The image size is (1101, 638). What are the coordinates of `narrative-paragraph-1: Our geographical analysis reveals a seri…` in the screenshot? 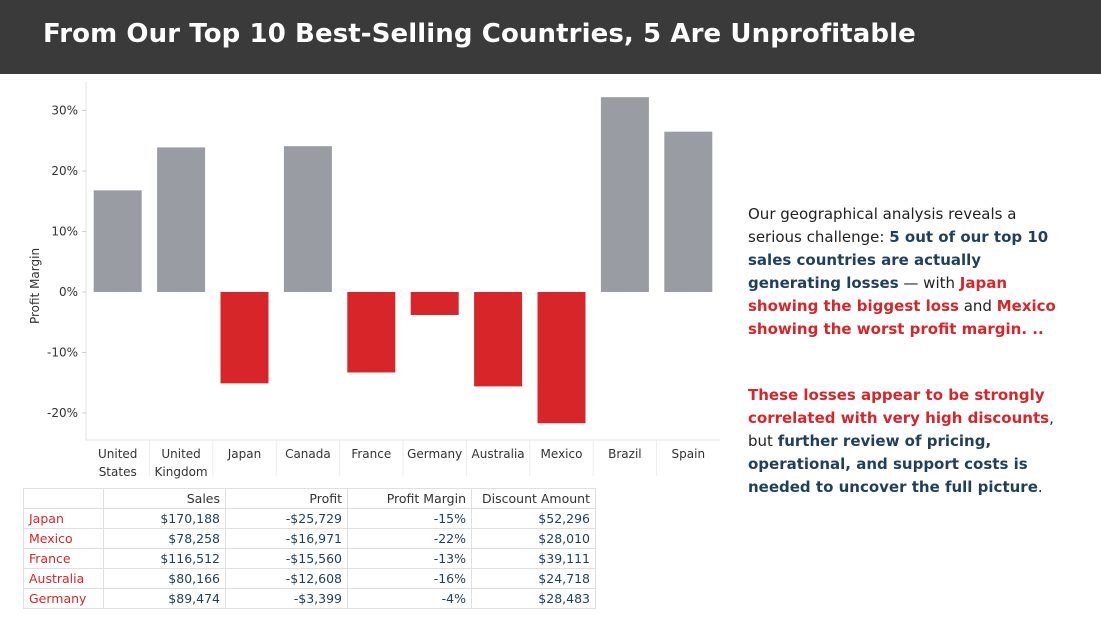 It's located at (903, 272).